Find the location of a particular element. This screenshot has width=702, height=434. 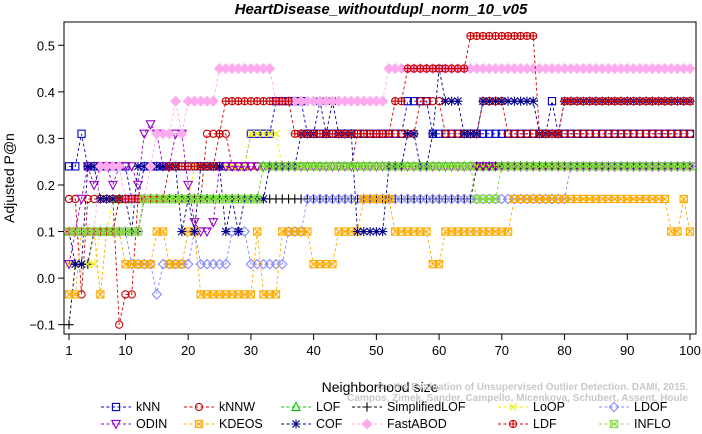

legend-label-kdeos: KDEOS is located at coordinates (241, 424).